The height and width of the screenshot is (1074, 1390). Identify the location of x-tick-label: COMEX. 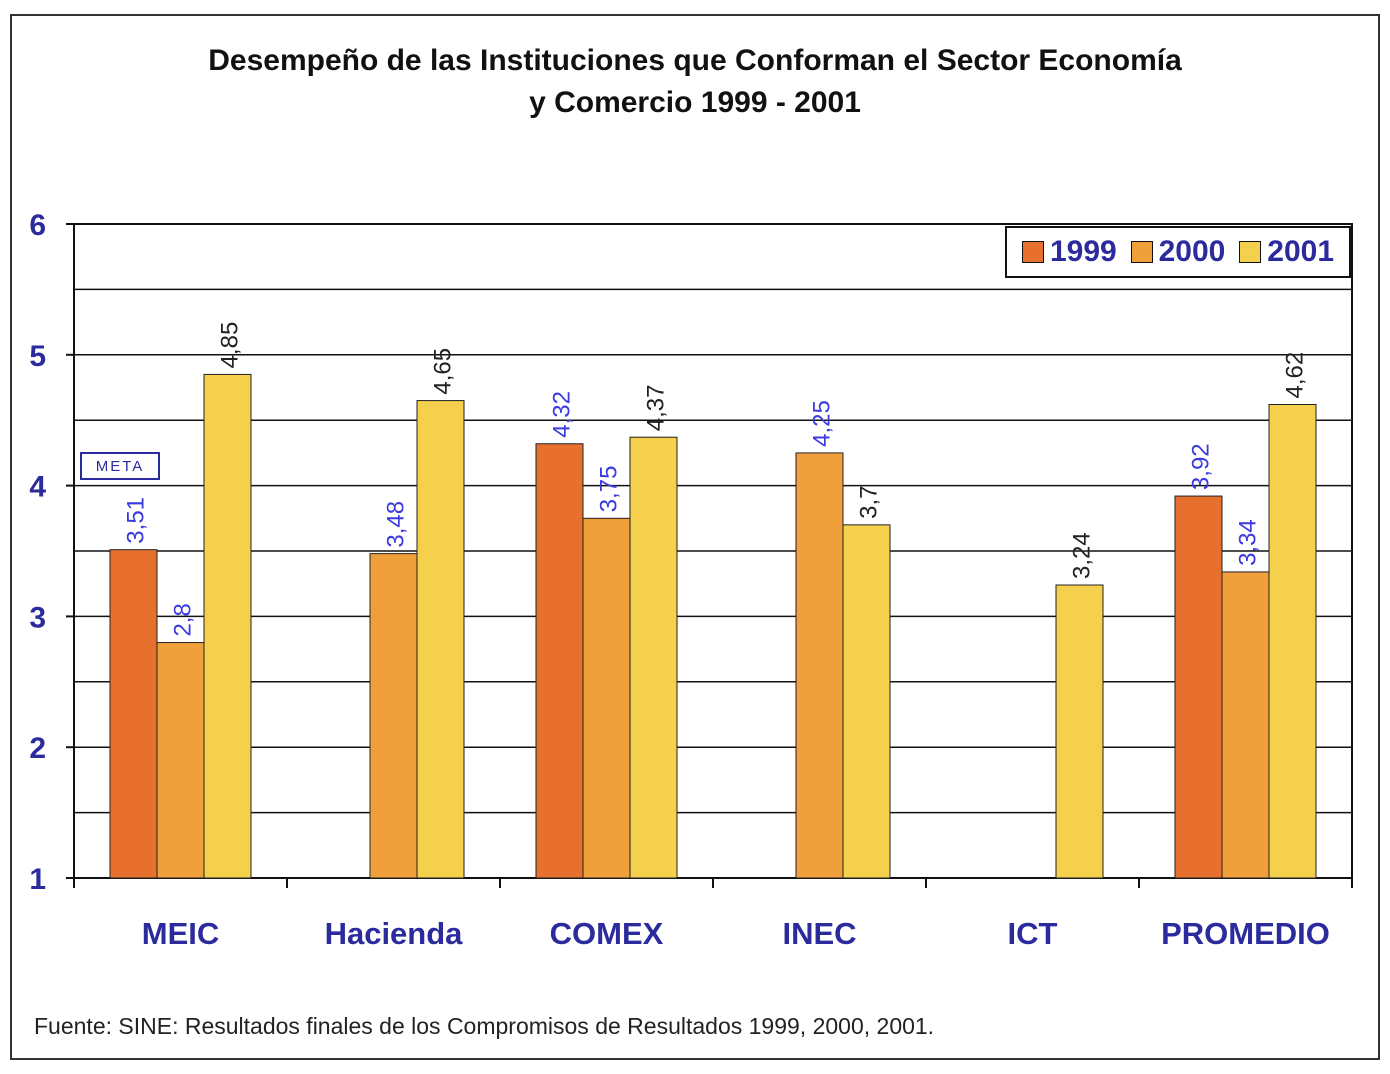
(607, 933).